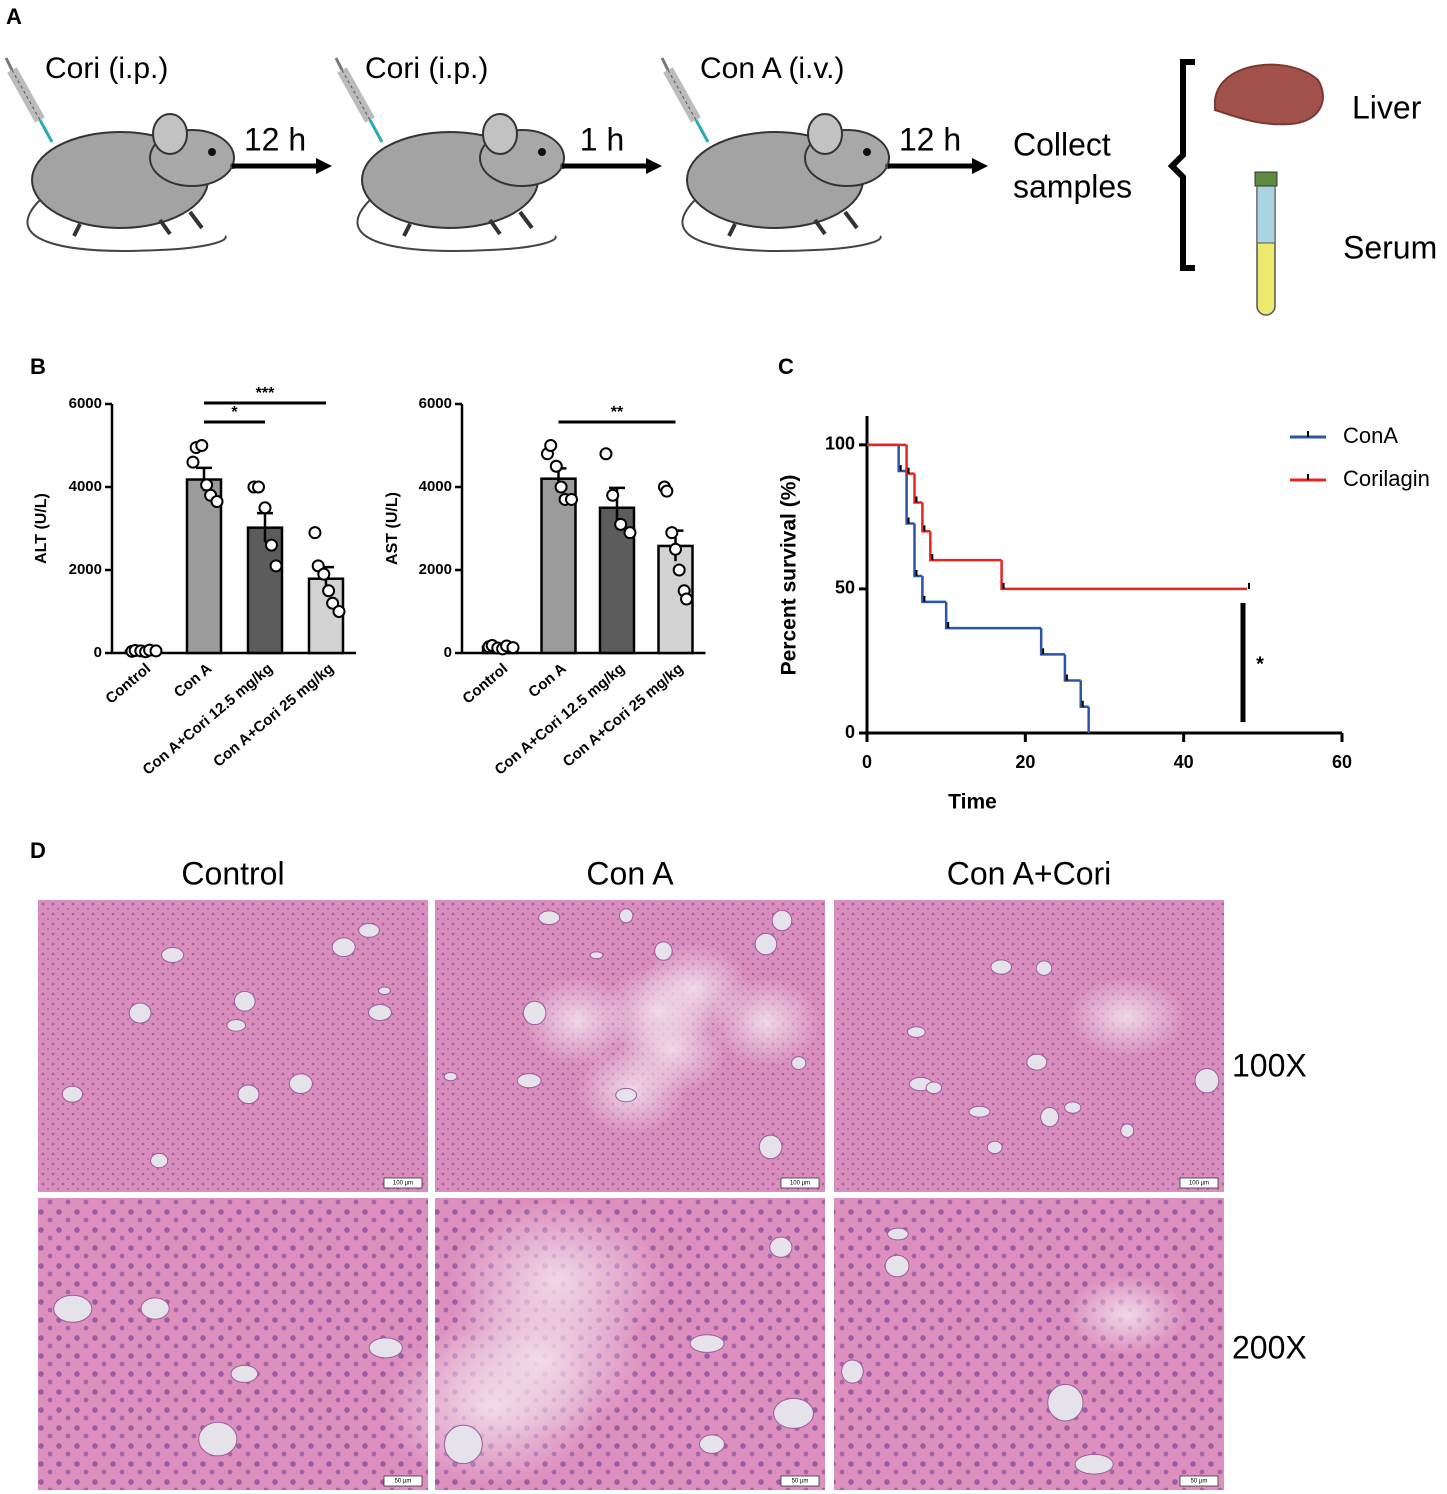 The image size is (1447, 1494). I want to click on y-axis-label: Percent survival (%), so click(789, 575).